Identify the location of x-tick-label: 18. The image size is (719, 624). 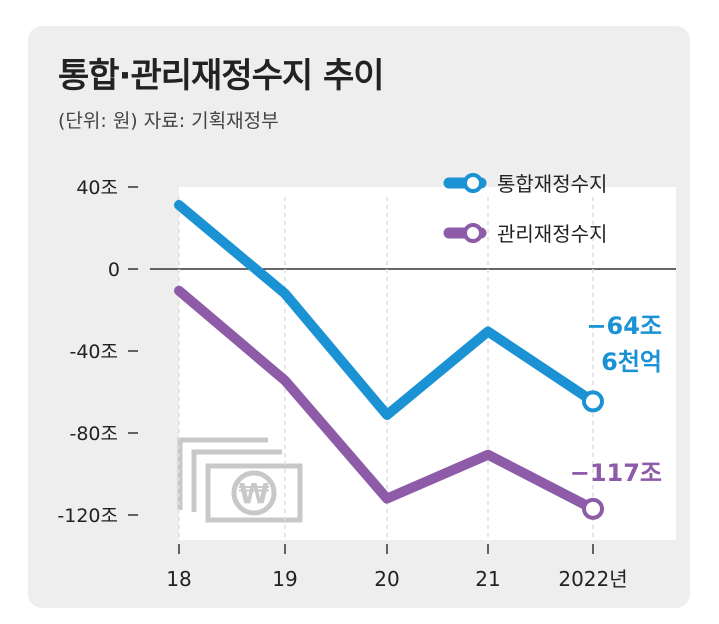
(178, 579).